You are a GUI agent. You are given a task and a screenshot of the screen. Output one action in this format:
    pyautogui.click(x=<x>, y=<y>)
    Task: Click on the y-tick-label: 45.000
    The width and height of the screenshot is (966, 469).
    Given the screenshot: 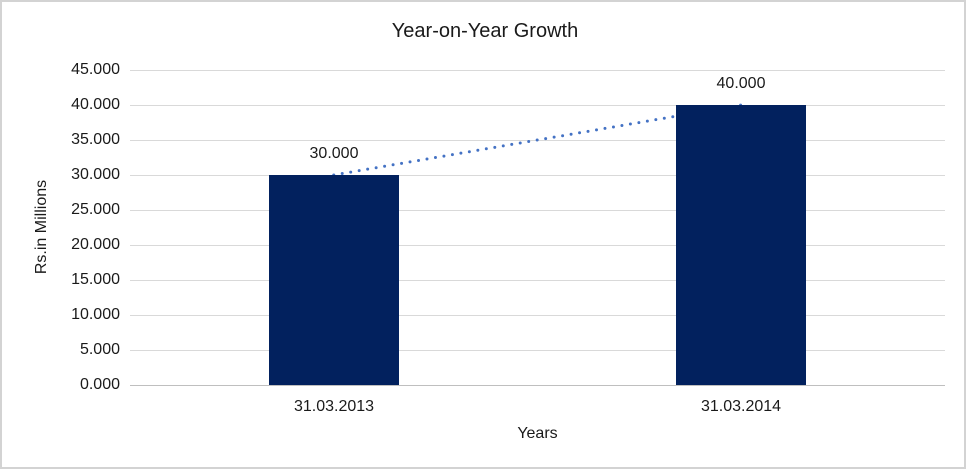 What is the action you would take?
    pyautogui.click(x=95, y=69)
    